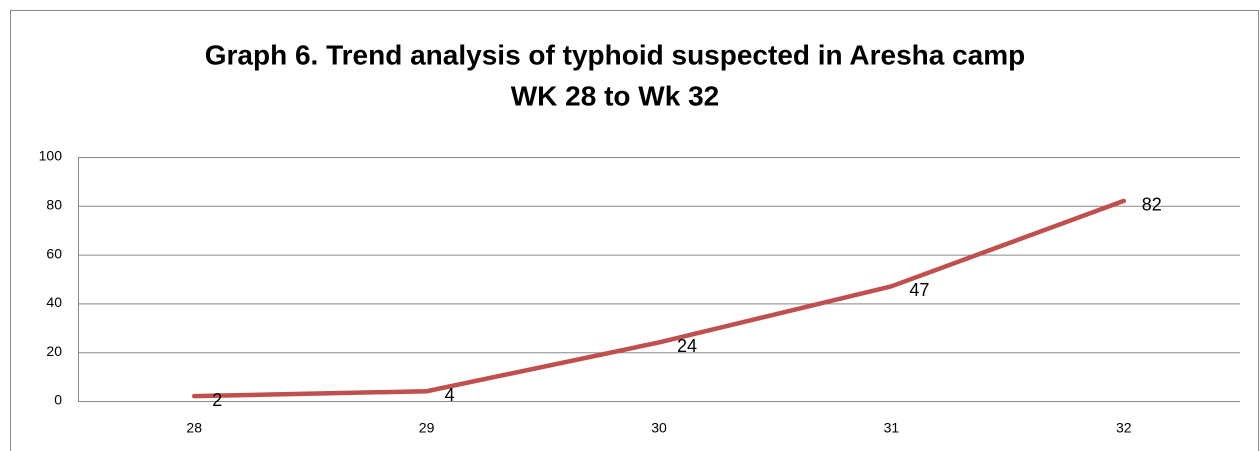  What do you see at coordinates (217, 400) in the screenshot?
I see `data-label: 2` at bounding box center [217, 400].